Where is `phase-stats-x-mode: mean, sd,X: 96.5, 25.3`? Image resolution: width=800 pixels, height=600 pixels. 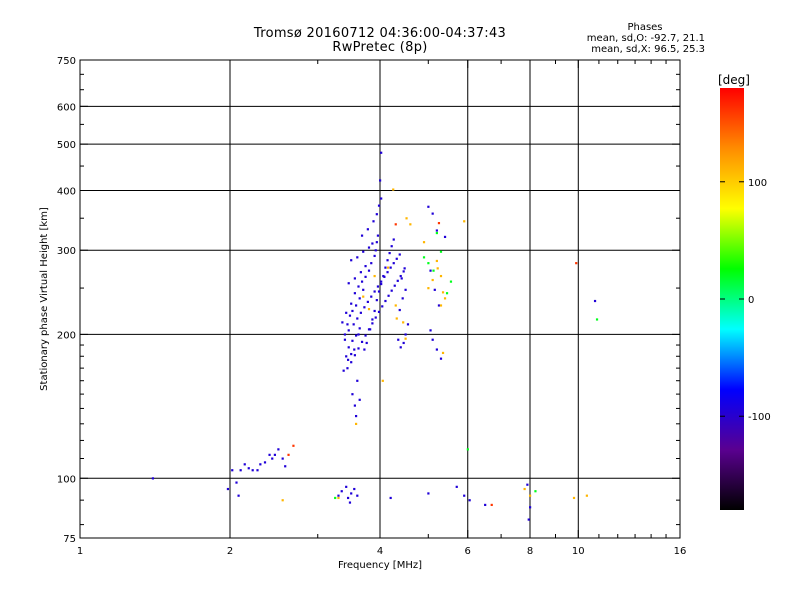
phase-stats-x-mode: mean, sd,X: 96.5, 25.3 is located at coordinates (648, 49).